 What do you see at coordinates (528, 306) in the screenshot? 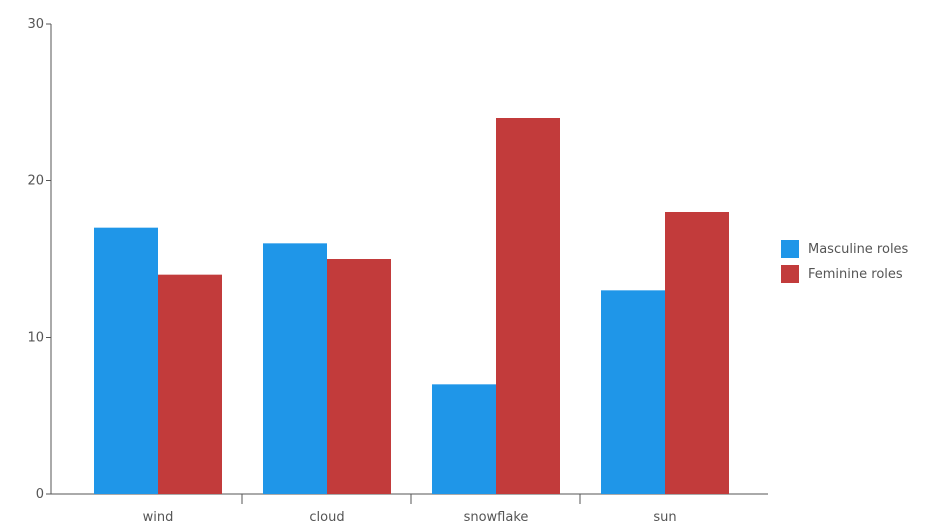
I see `bar-feminine-snowflake` at bounding box center [528, 306].